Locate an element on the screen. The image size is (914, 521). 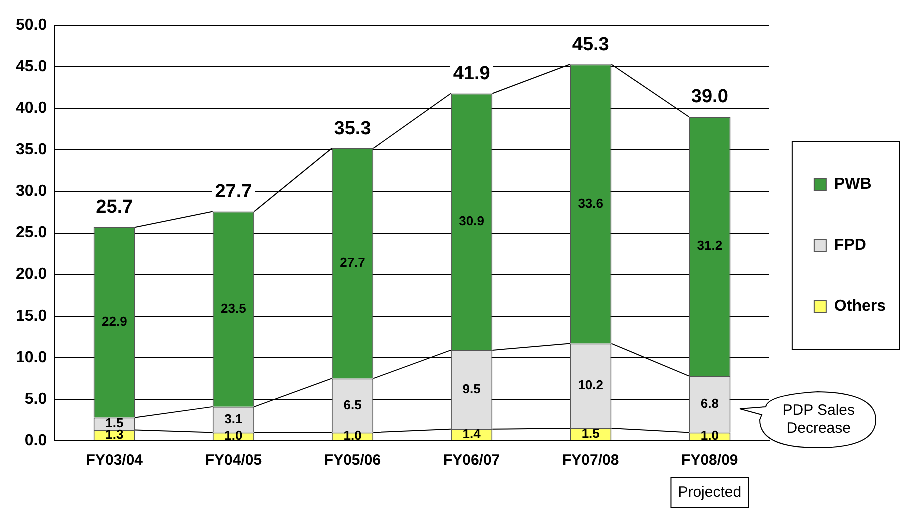
x-tick-label: FY07/08 is located at coordinates (591, 461).